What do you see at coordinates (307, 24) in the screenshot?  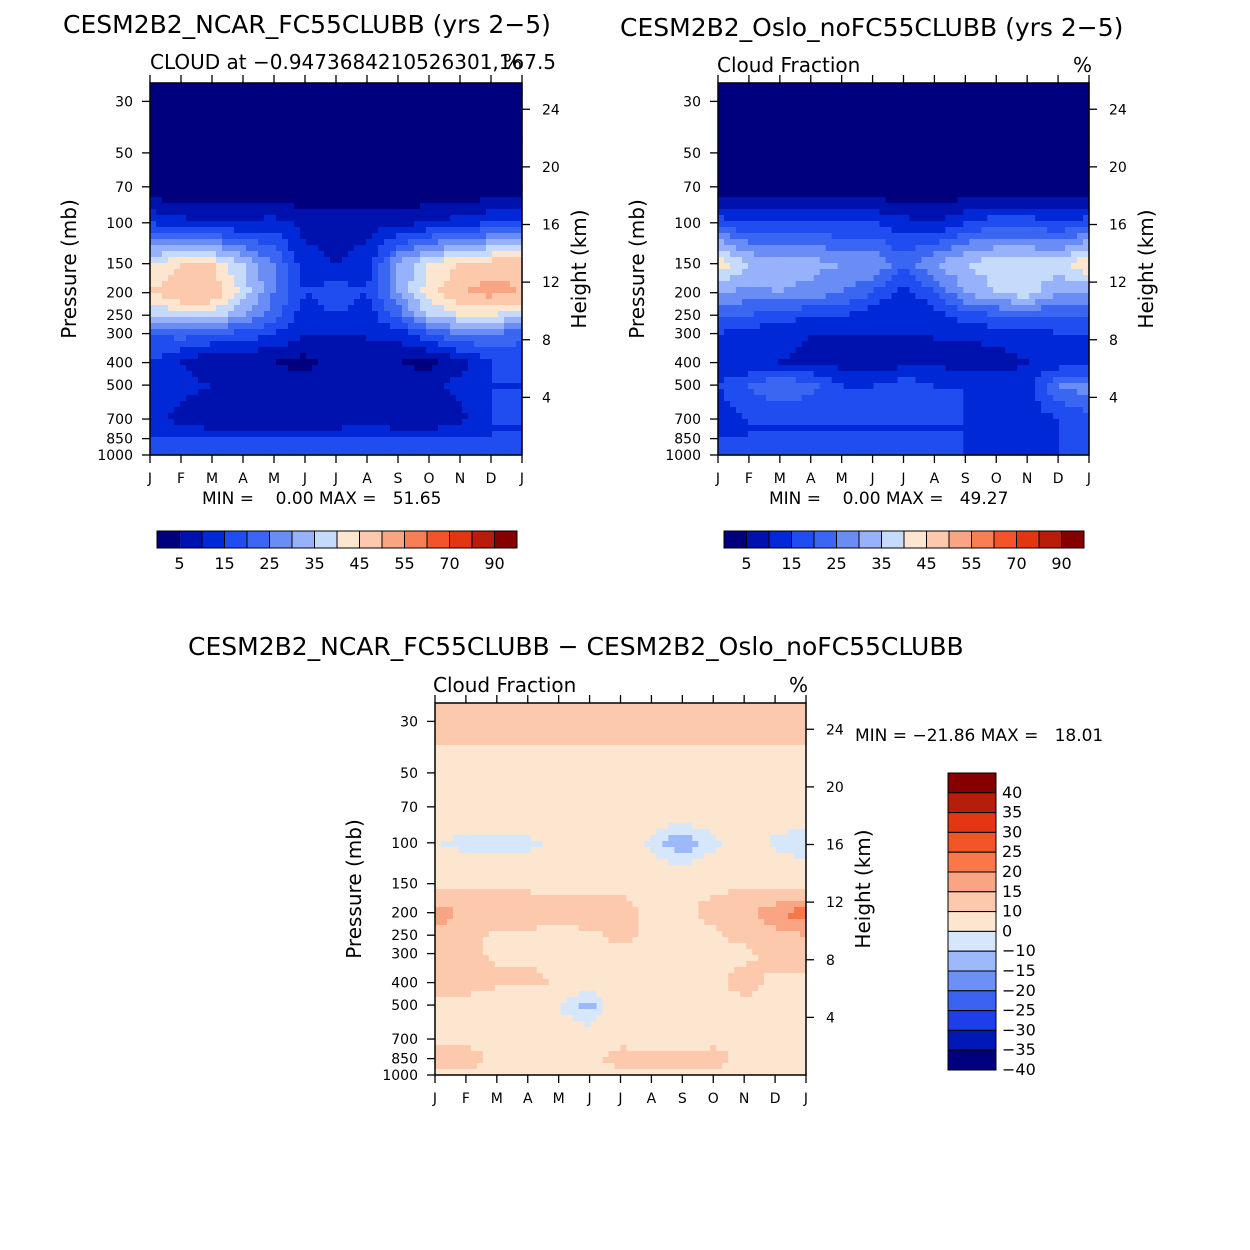 I see `panel1-title: CESM2B2_NCAR_FC55CLUBB (yrs 2−5)` at bounding box center [307, 24].